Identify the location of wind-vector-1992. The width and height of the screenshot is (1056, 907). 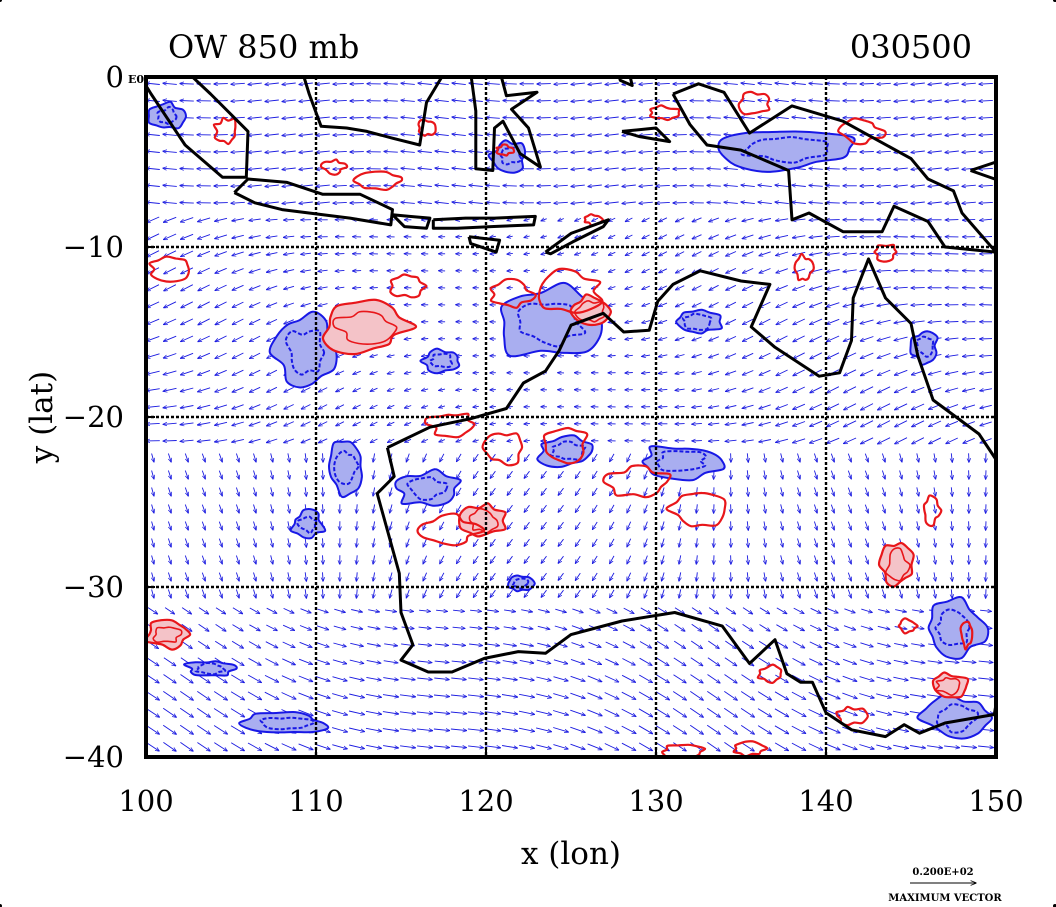
(203, 747).